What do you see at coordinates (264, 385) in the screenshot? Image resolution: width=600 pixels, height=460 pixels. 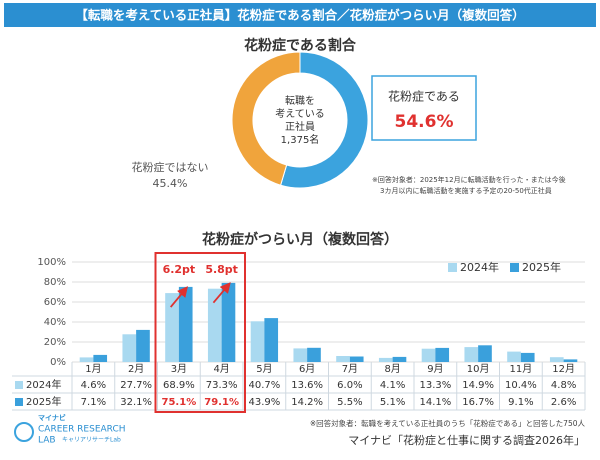 I see `table-value: 40.7%` at bounding box center [264, 385].